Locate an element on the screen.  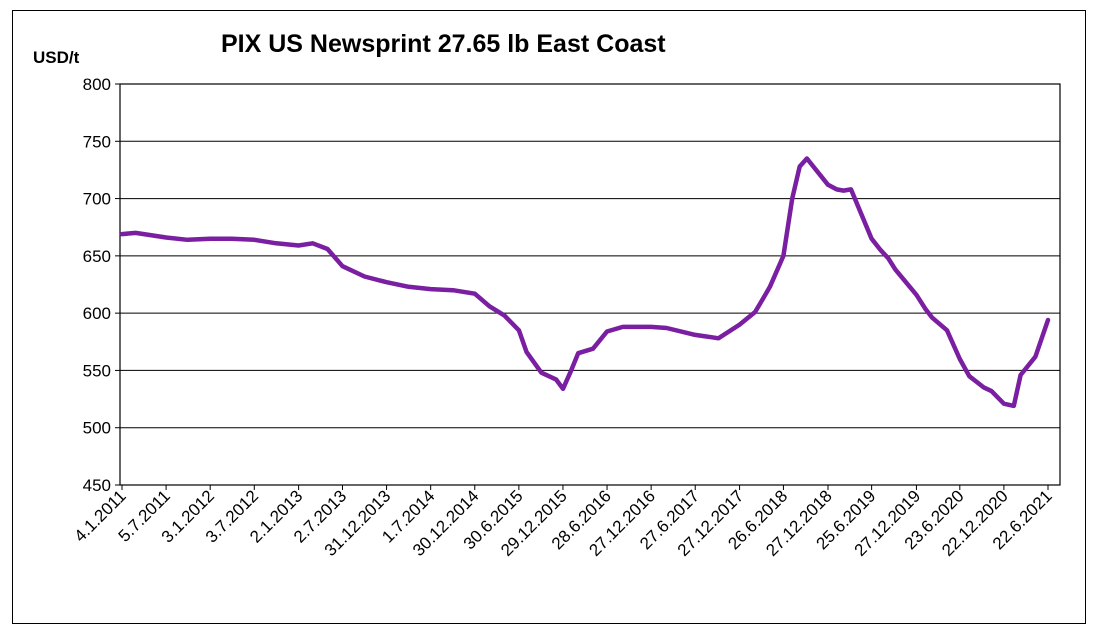
y-axis-ticks: 450 500 550 600 650 700 750 800 is located at coordinates (101, 285).